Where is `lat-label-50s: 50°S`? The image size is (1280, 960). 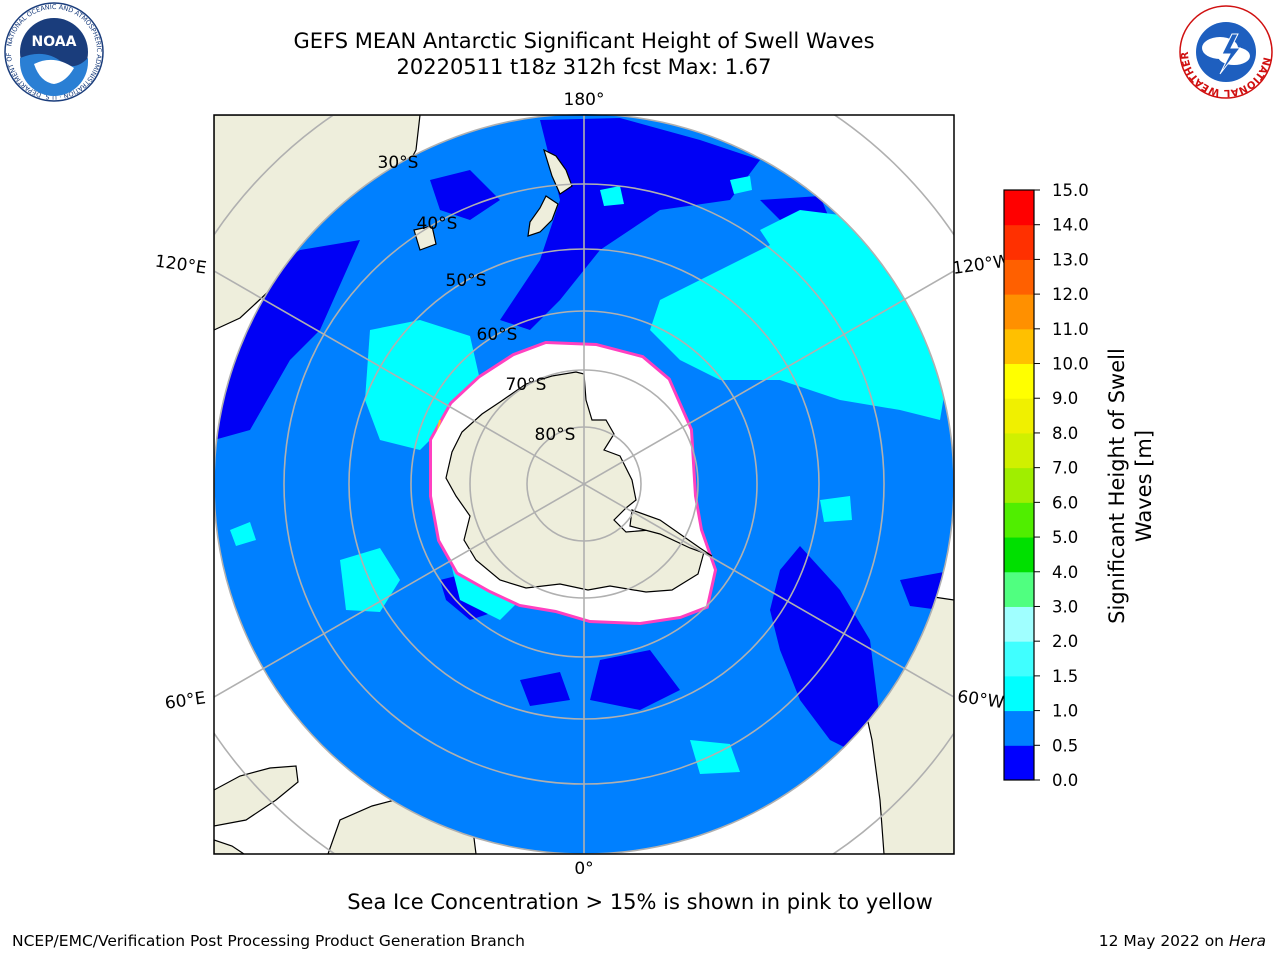 lat-label-50s: 50°S is located at coordinates (466, 281).